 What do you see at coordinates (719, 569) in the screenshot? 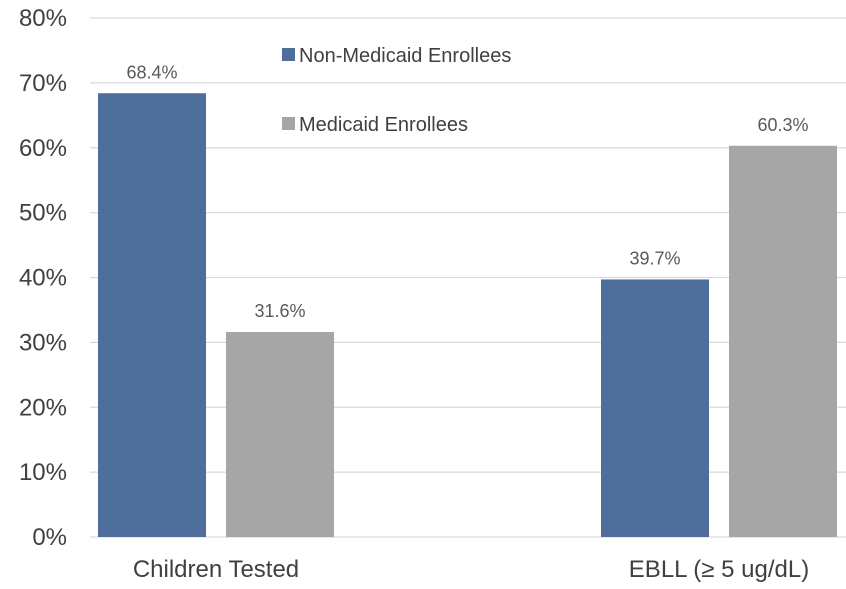
I see `x-category-label: EBLL (≥ 5 ug/dL)` at bounding box center [719, 569].